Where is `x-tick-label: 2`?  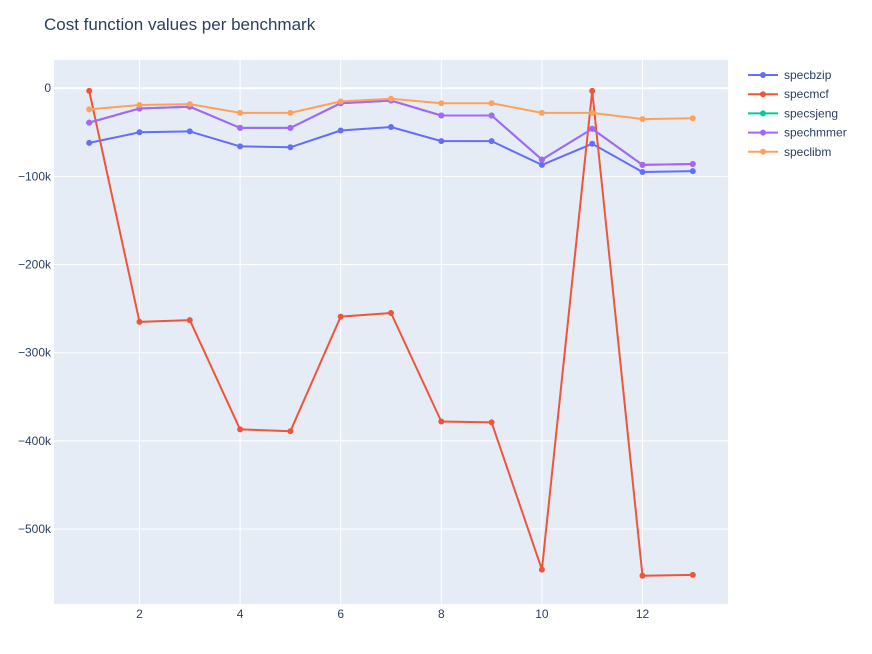
x-tick-label: 2 is located at coordinates (139, 614).